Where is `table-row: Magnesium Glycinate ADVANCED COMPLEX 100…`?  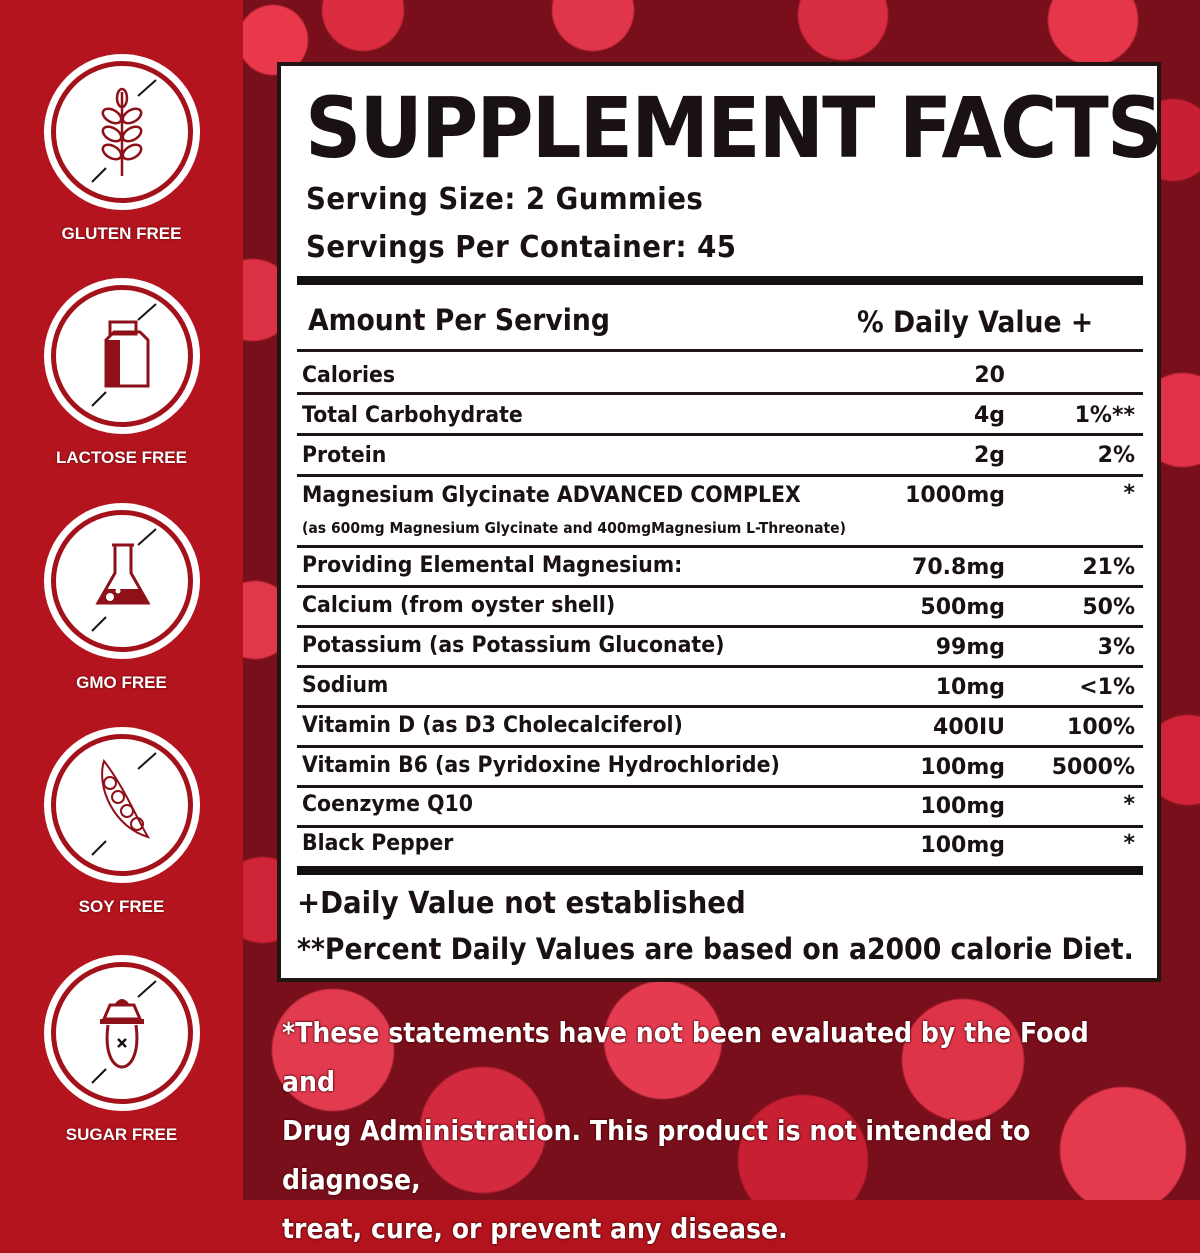
table-row: Magnesium Glycinate ADVANCED COMPLEX 100… is located at coordinates (720, 512).